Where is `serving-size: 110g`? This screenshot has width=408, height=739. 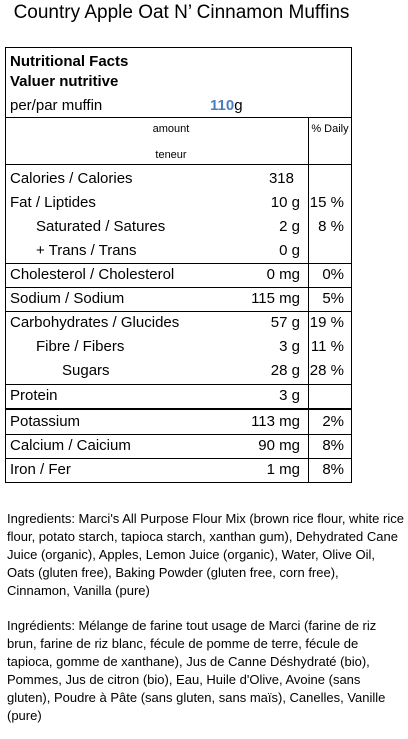 serving-size: 110g is located at coordinates (240, 106).